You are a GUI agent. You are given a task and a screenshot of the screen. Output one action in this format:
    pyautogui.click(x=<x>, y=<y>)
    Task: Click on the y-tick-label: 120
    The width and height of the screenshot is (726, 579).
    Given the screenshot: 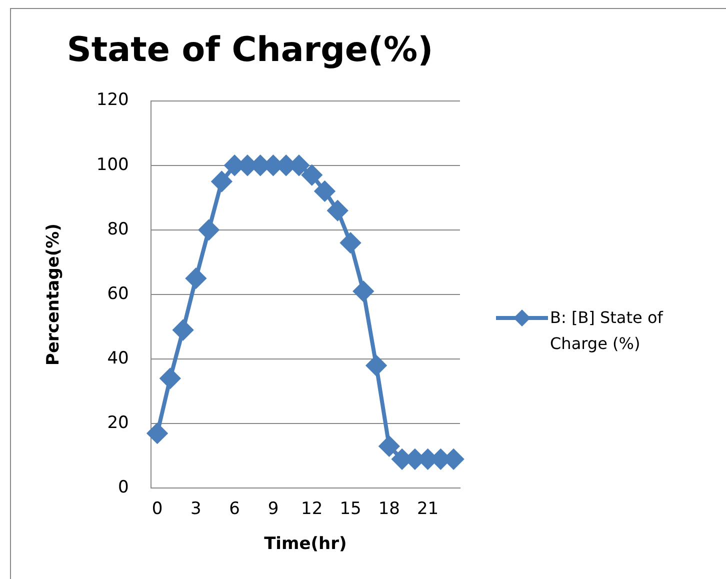 What is the action you would take?
    pyautogui.click(x=112, y=100)
    